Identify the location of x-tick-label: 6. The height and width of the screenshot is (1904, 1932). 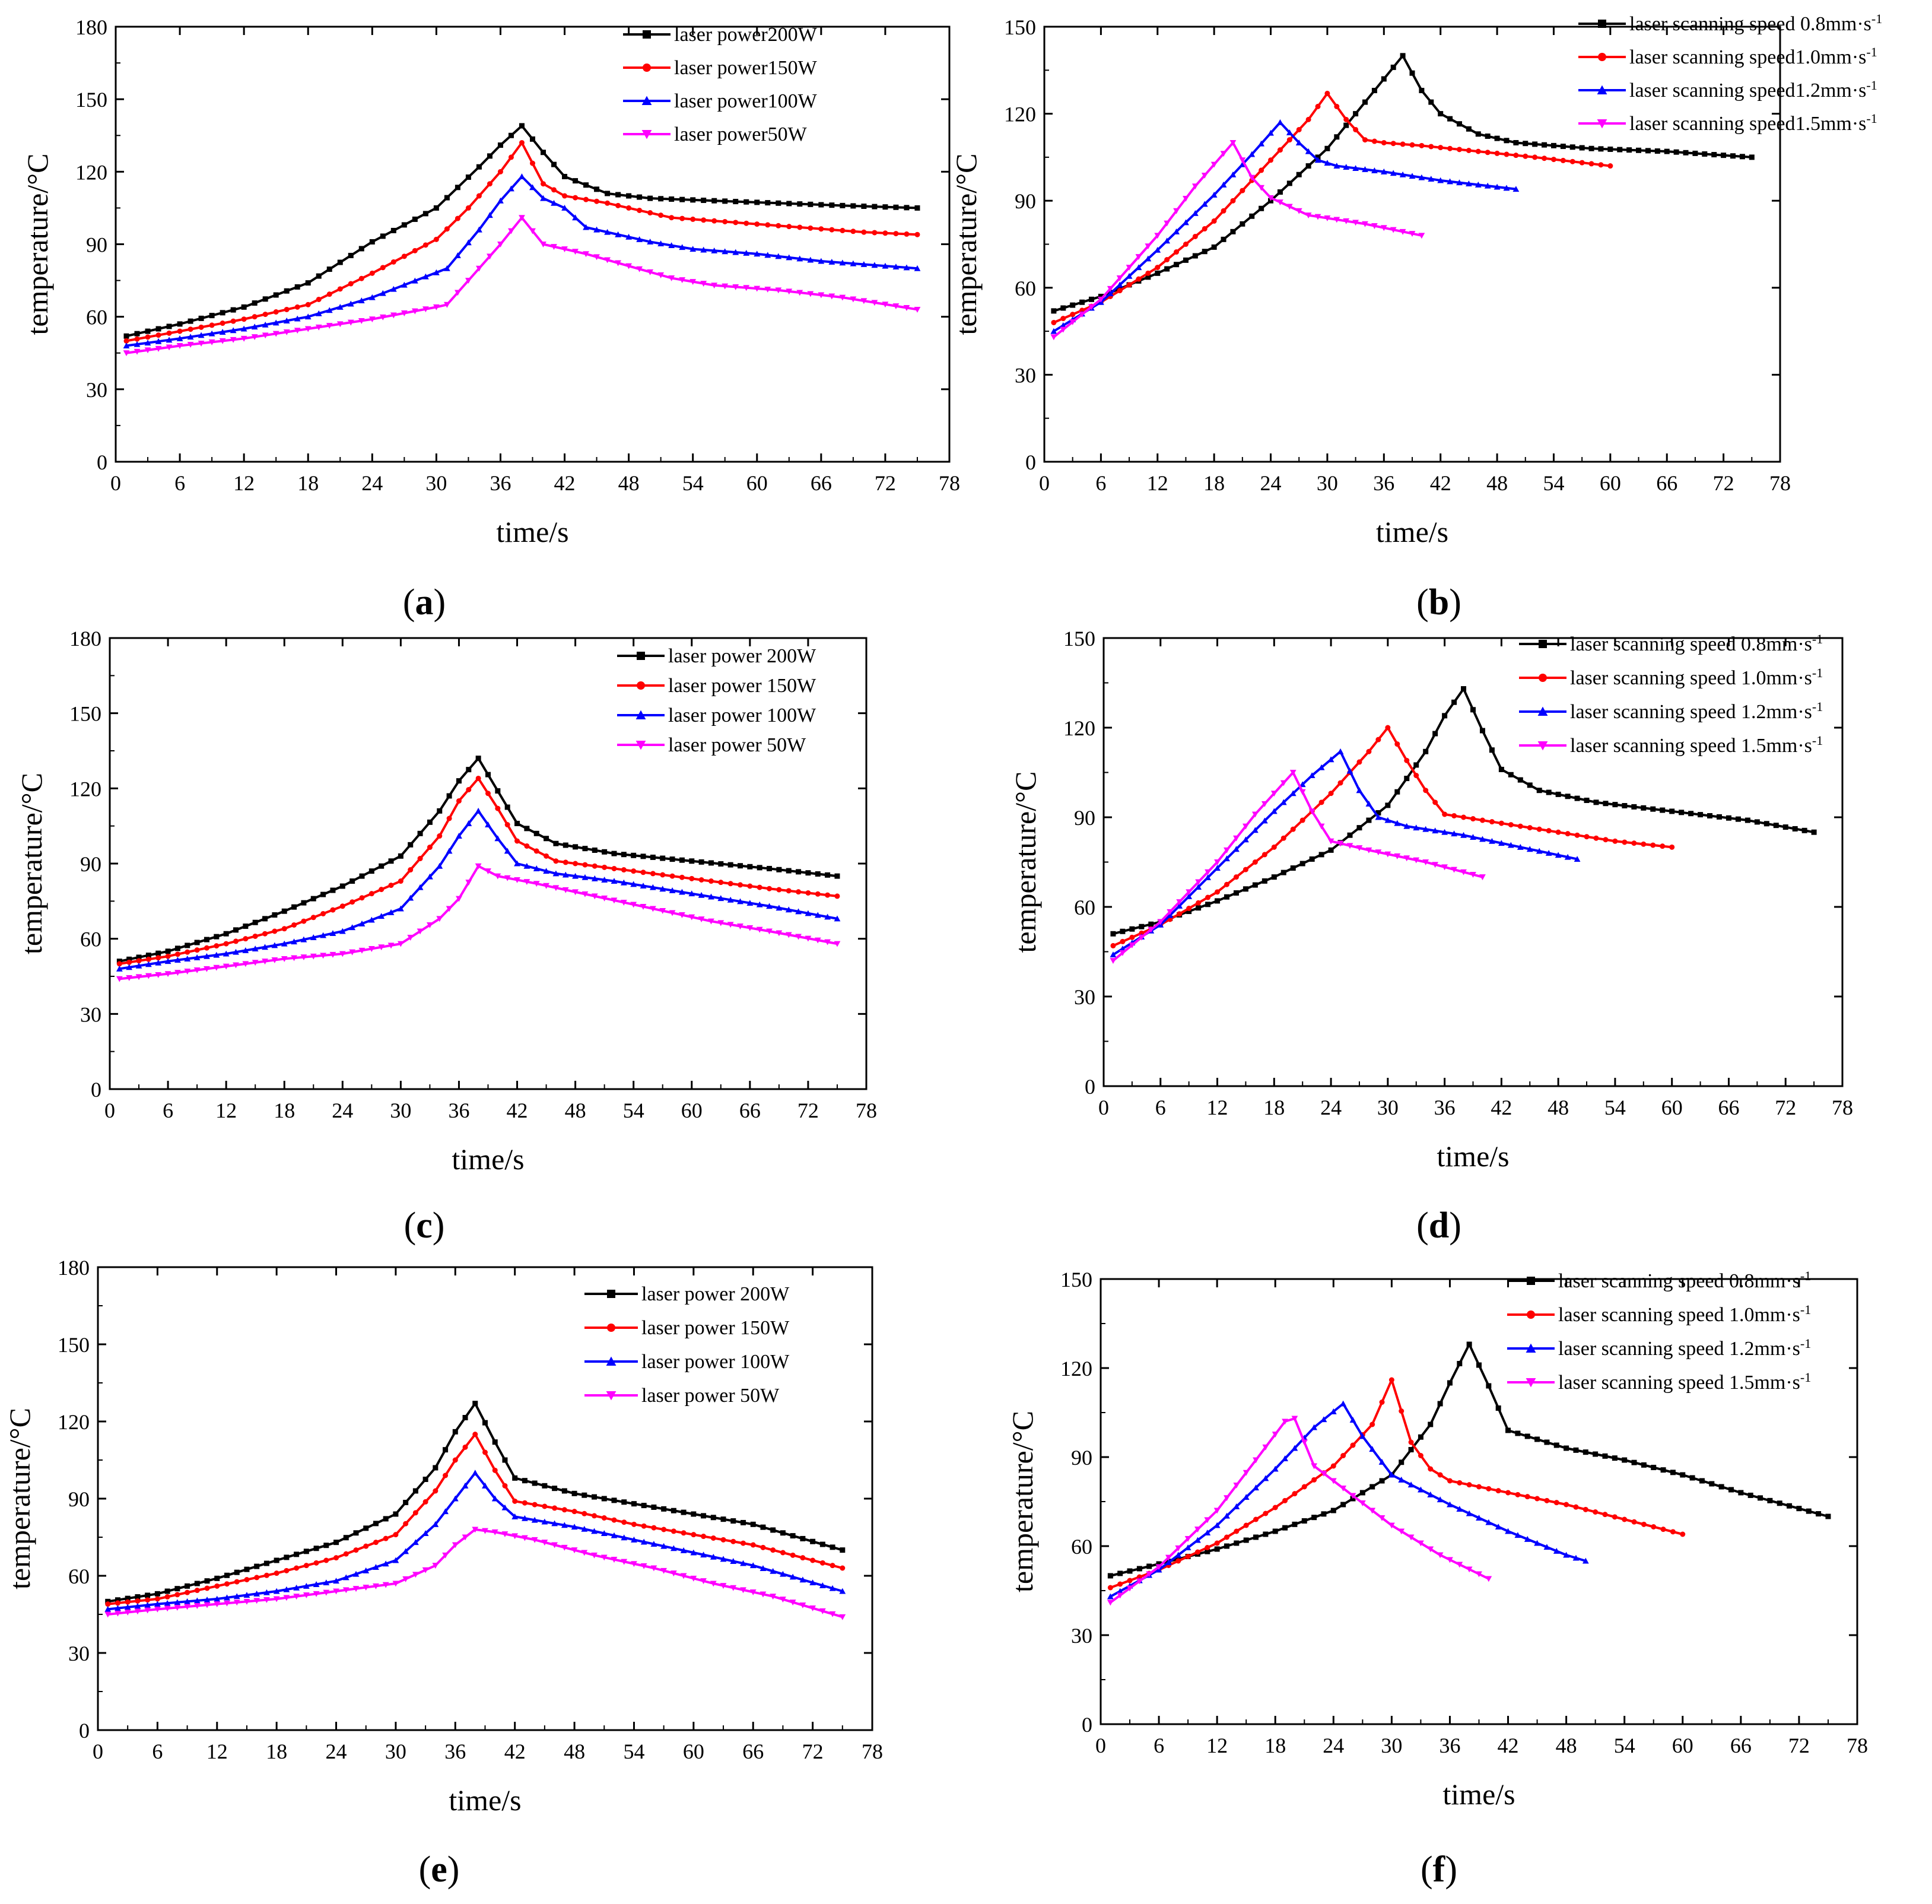
(1160, 1107).